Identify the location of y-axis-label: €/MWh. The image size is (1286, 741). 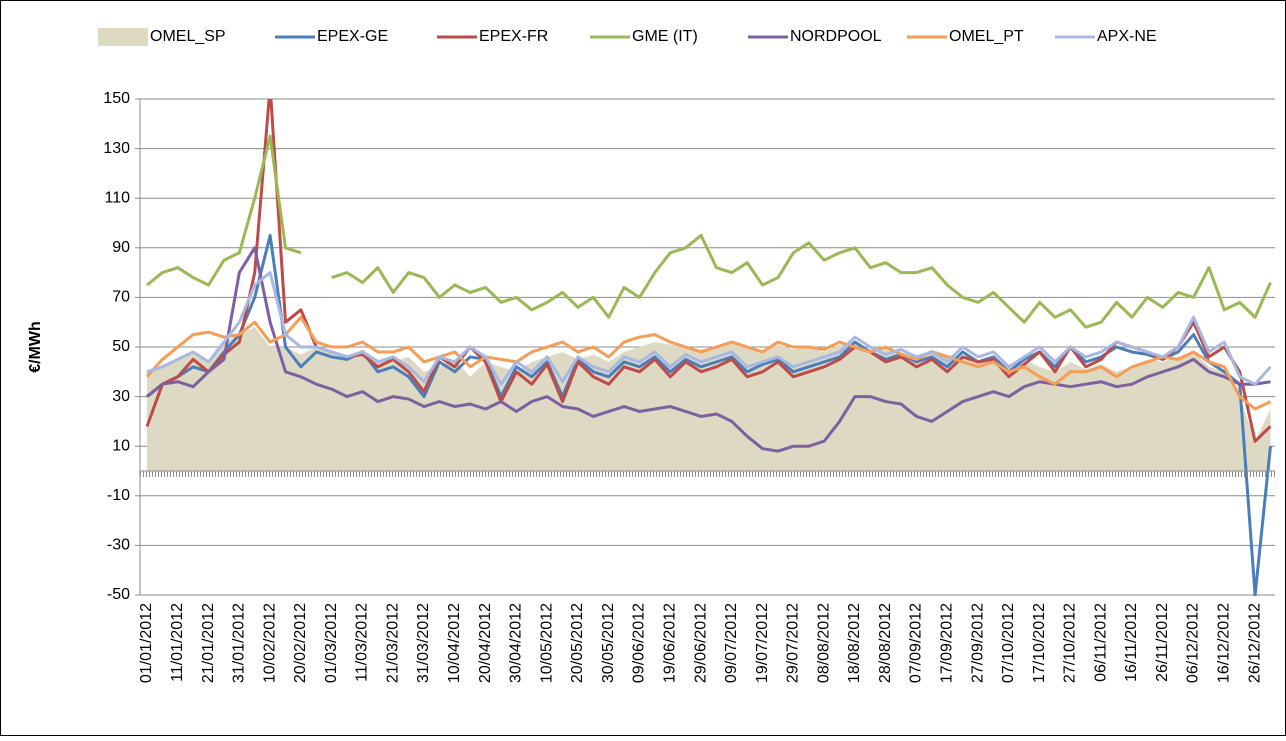
(35, 347).